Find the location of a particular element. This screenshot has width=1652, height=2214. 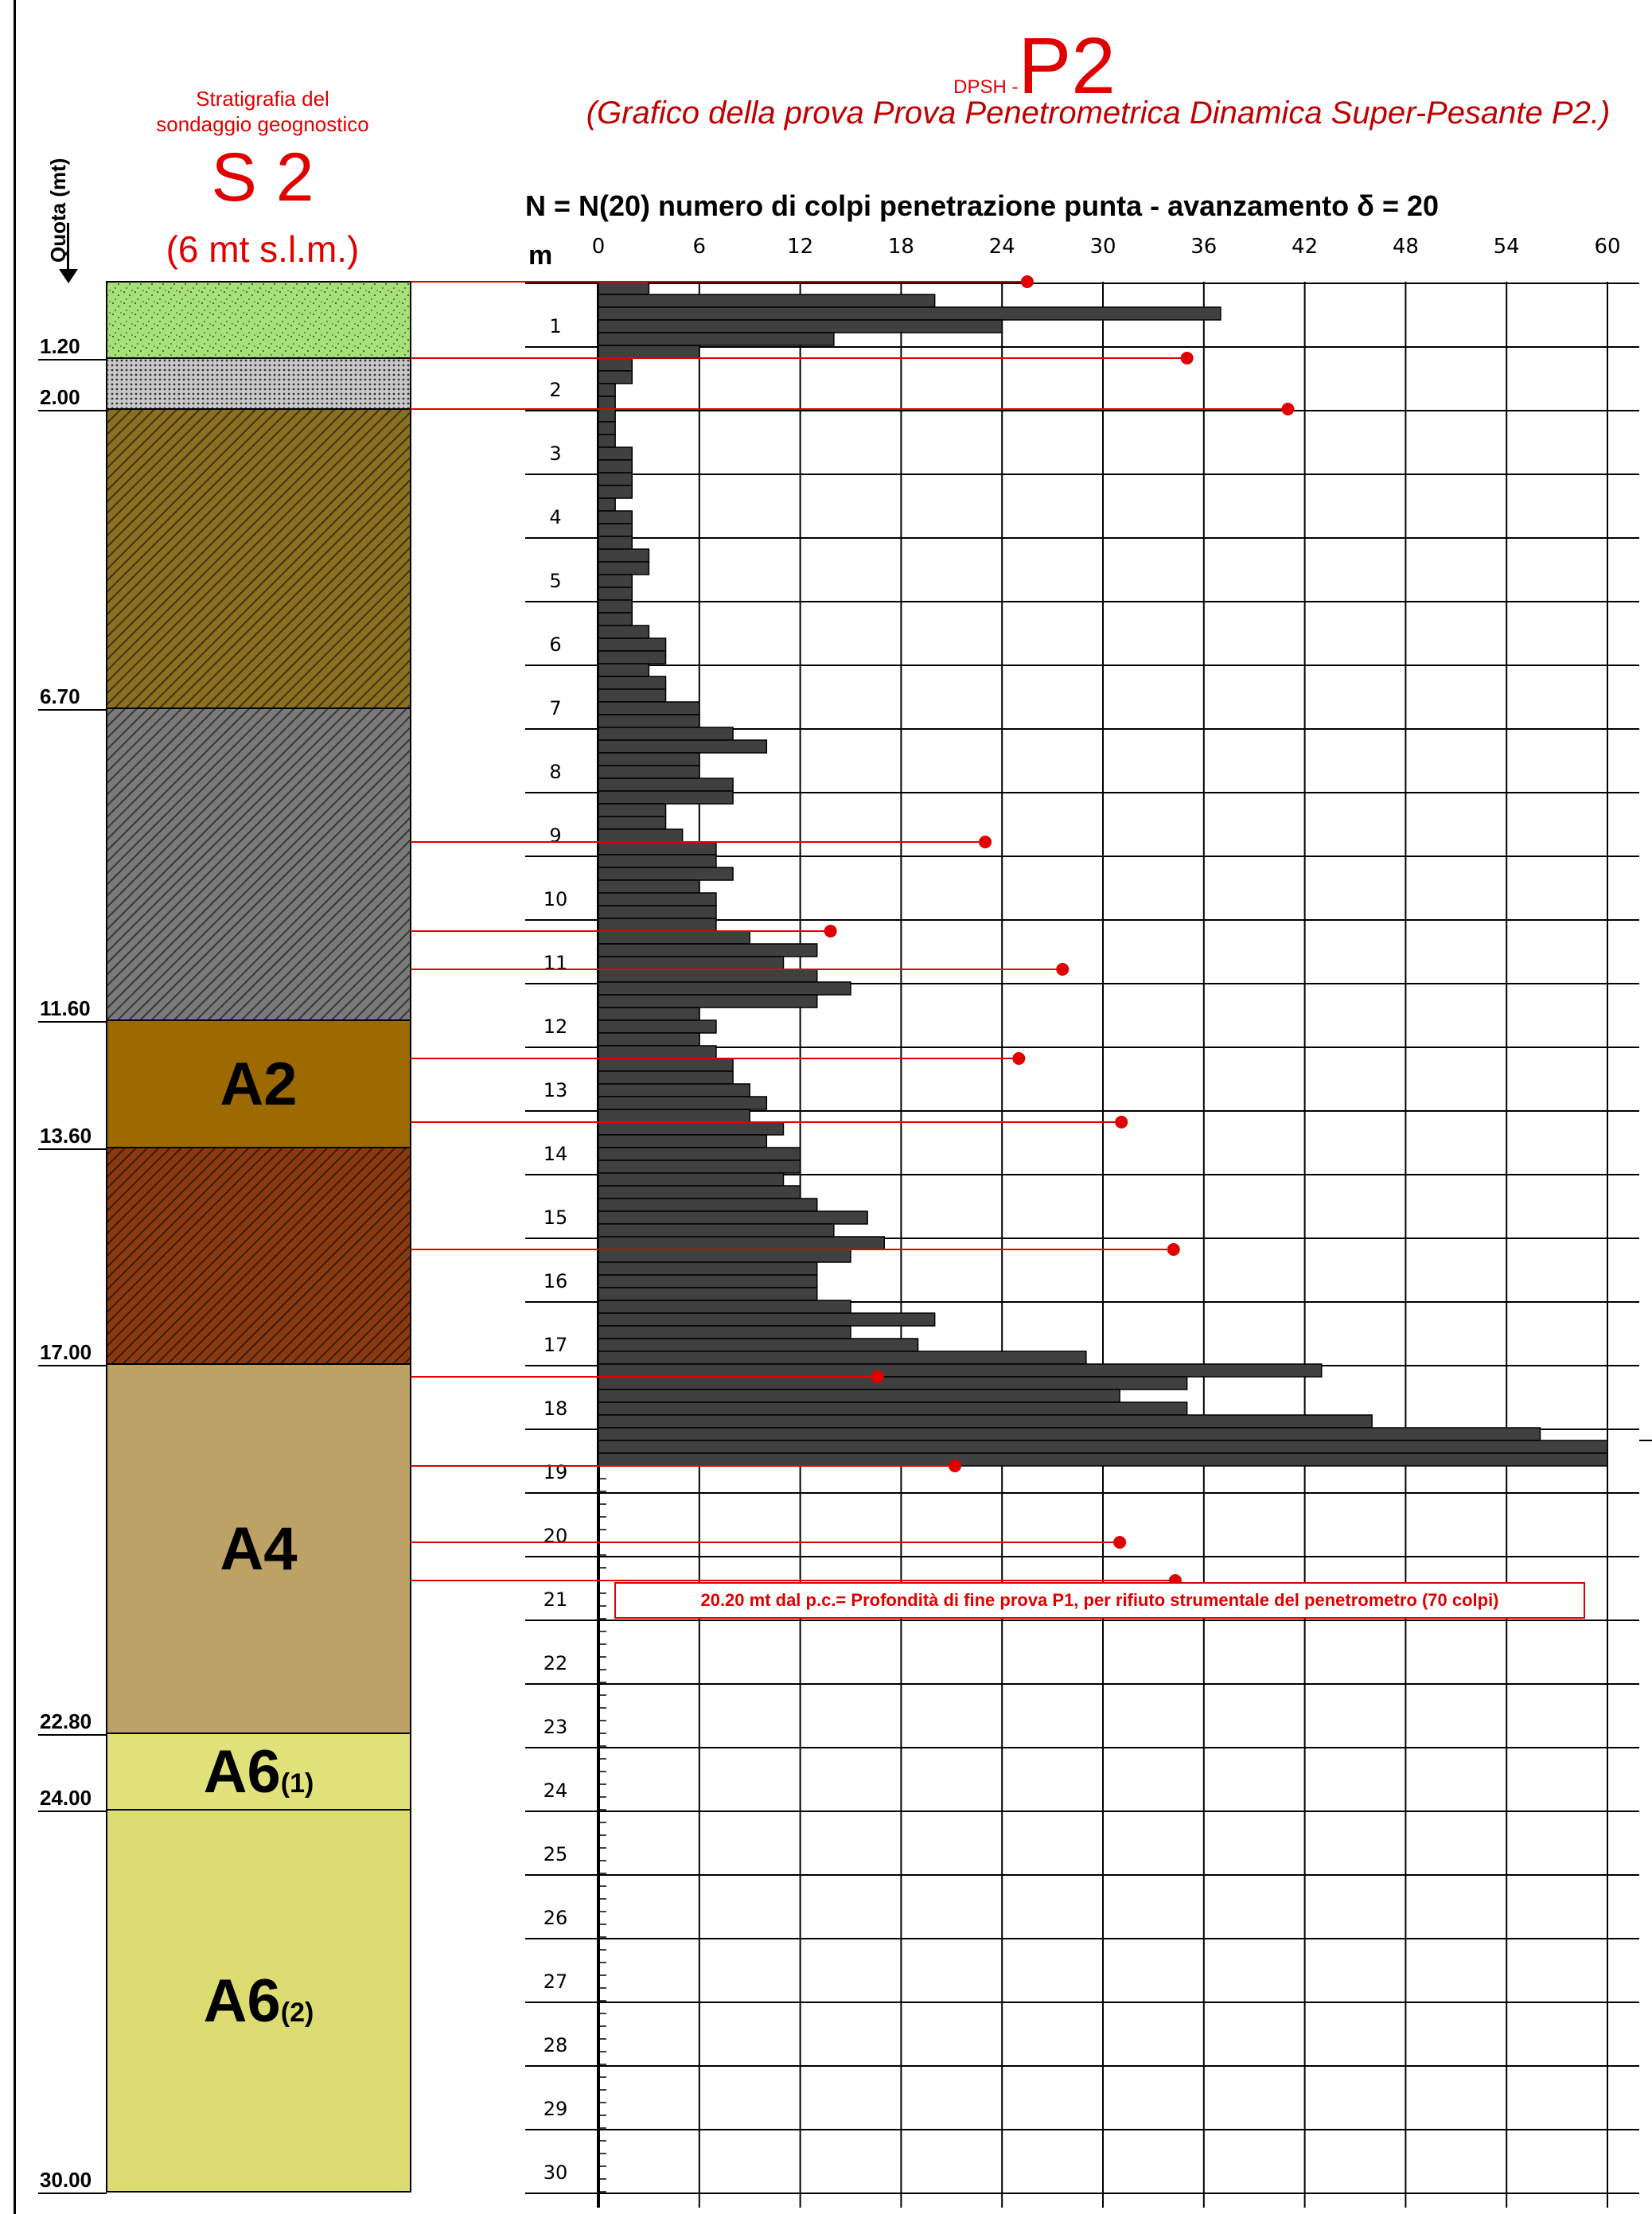

y-tick-label-12: 12 is located at coordinates (556, 1026).